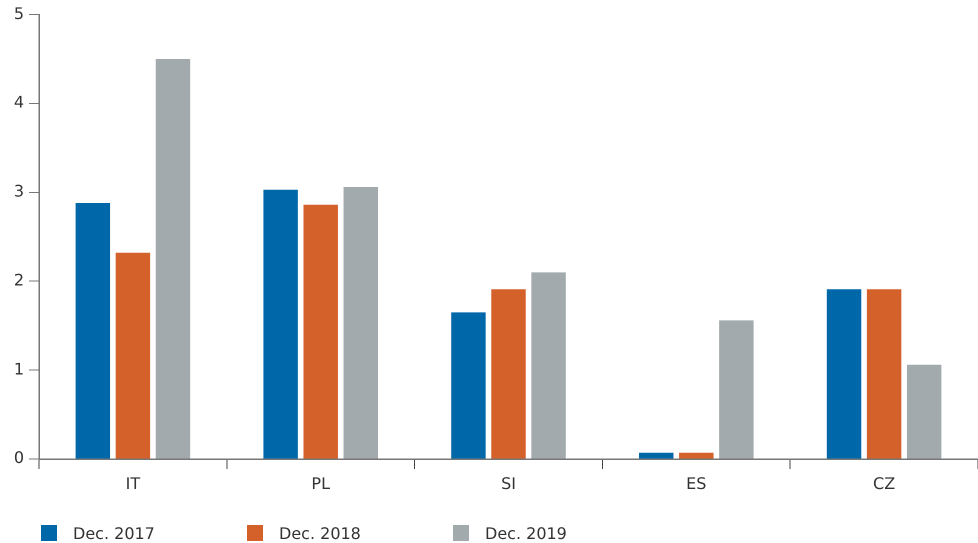 This screenshot has height=543, width=978. Describe the element at coordinates (508, 483) in the screenshot. I see `x-tick-label: SI` at that location.